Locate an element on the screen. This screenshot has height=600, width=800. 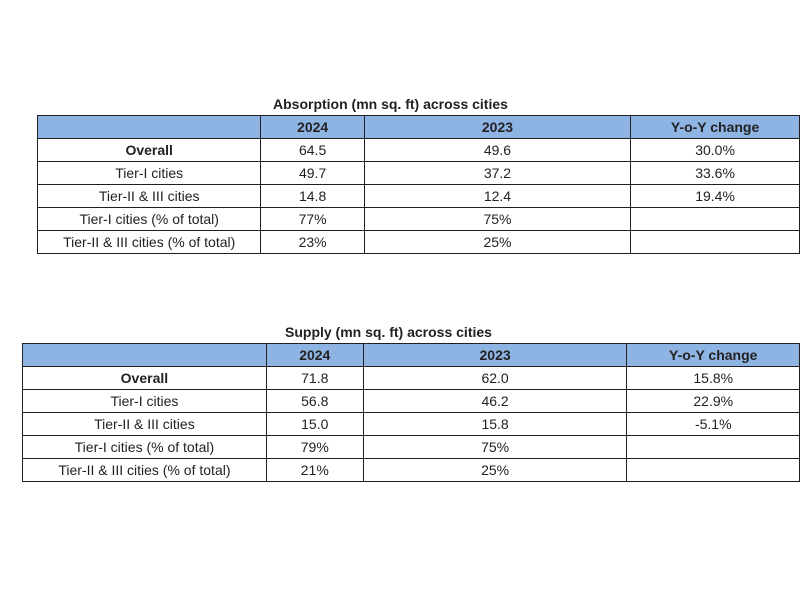
value-2024-cell: 64.5 is located at coordinates (312, 150).